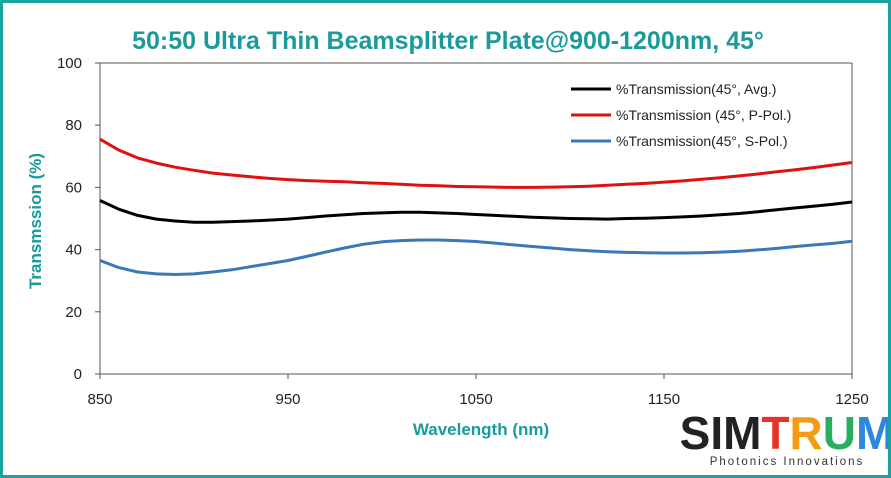 The image size is (891, 478). I want to click on y-tick-label: 80, so click(73, 125).